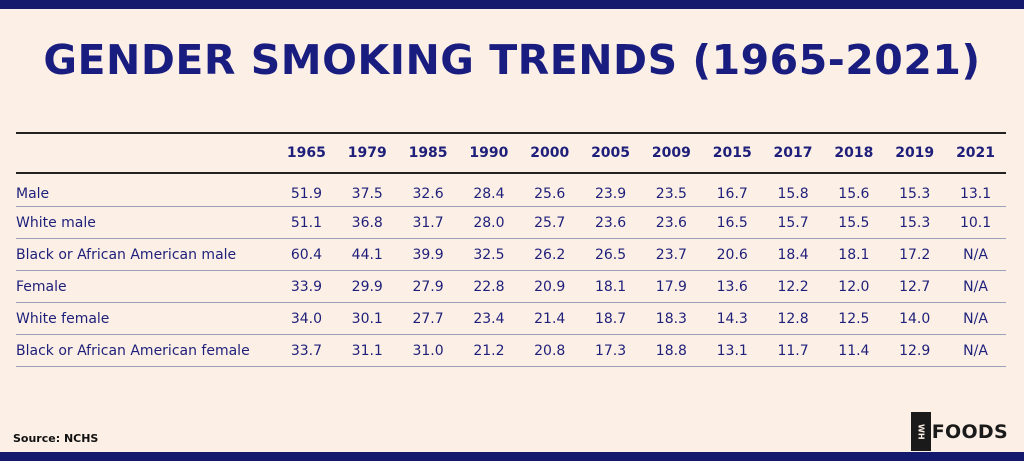 This screenshot has width=1024, height=461. Describe the element at coordinates (489, 190) in the screenshot. I see `table-cell: 28.4` at that location.